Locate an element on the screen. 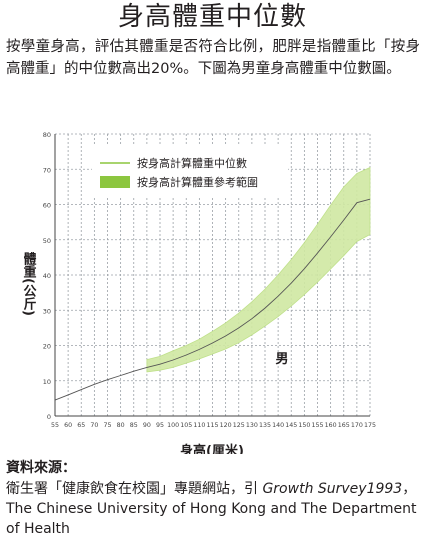 The image size is (425, 540). source-italic-title: Growth Survey1993 is located at coordinates (332, 489).